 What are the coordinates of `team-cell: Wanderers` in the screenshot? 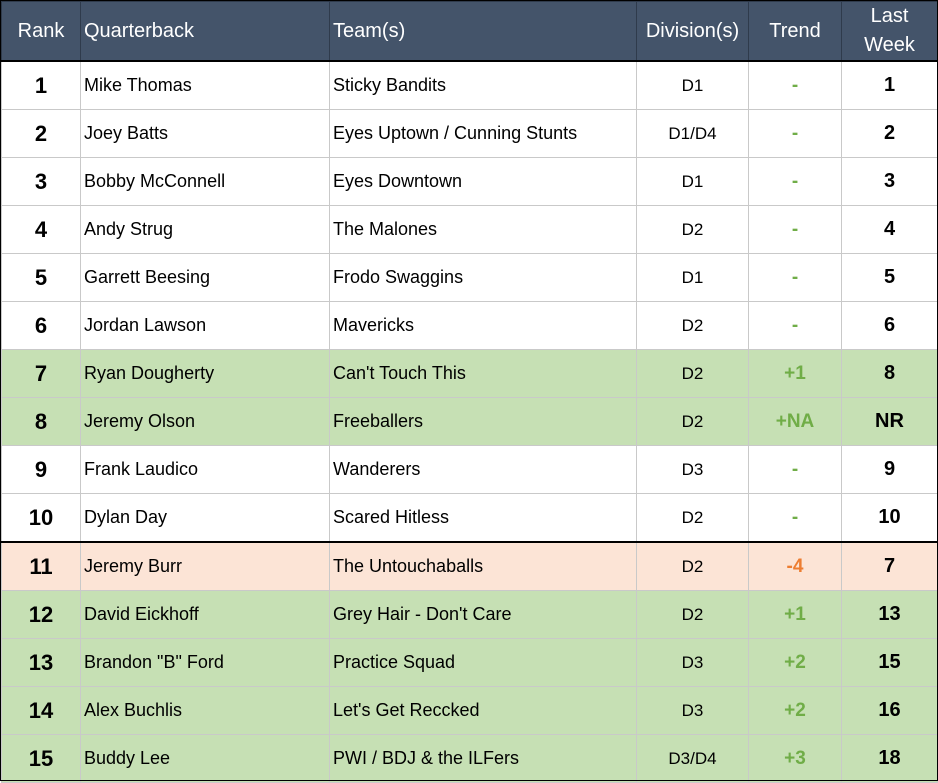 It's located at (483, 469).